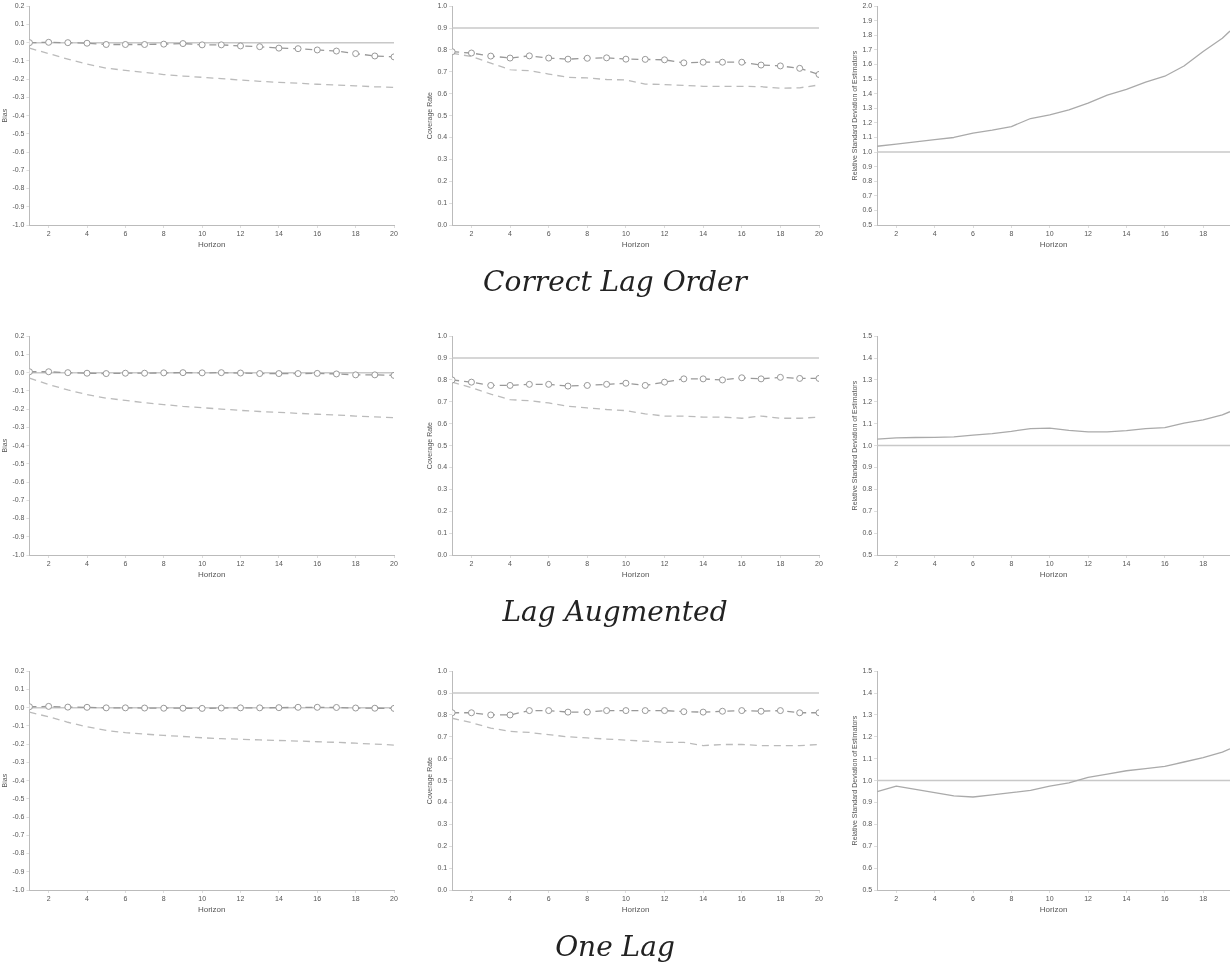 This screenshot has width=1230, height=976. Describe the element at coordinates (615, 611) in the screenshot. I see `text: Lag Augmented` at that location.